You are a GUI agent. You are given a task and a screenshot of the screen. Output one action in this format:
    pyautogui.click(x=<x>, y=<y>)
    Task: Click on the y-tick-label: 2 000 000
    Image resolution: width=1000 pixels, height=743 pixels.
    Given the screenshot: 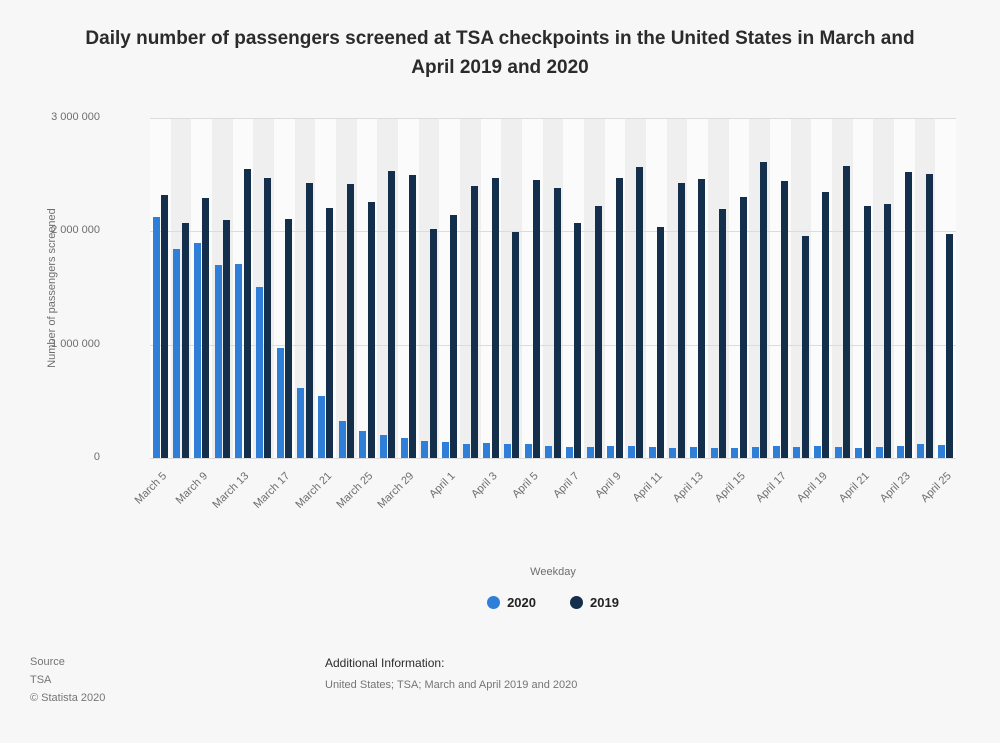 What is the action you would take?
    pyautogui.click(x=75, y=230)
    